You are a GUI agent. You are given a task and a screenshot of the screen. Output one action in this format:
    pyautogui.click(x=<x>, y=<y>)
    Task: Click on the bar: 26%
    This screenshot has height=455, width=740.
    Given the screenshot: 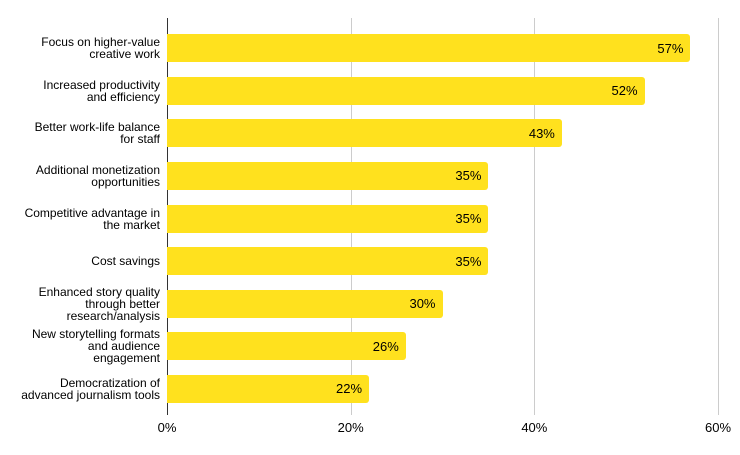 What is the action you would take?
    pyautogui.click(x=286, y=346)
    